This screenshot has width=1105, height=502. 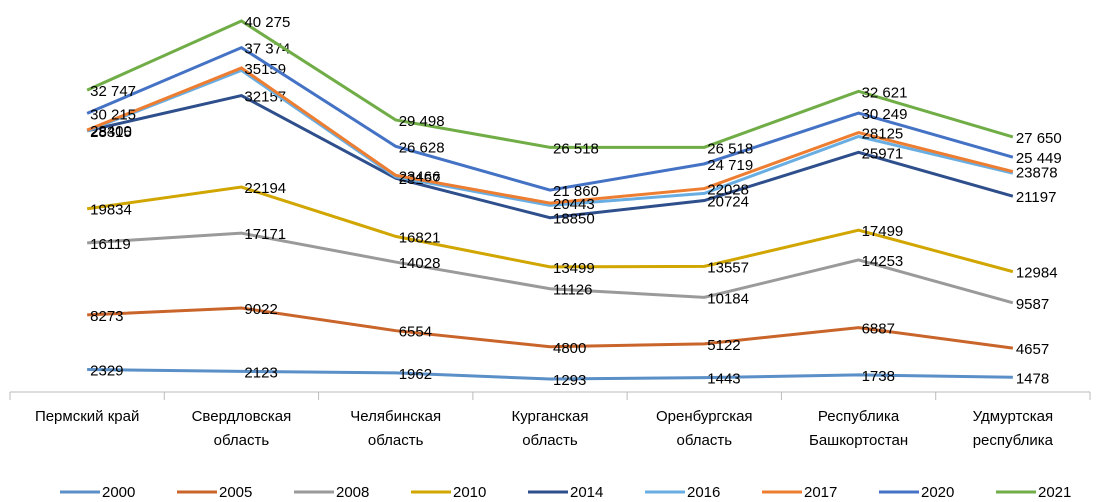 I want to click on data-label: 25 449, so click(x=1039, y=158).